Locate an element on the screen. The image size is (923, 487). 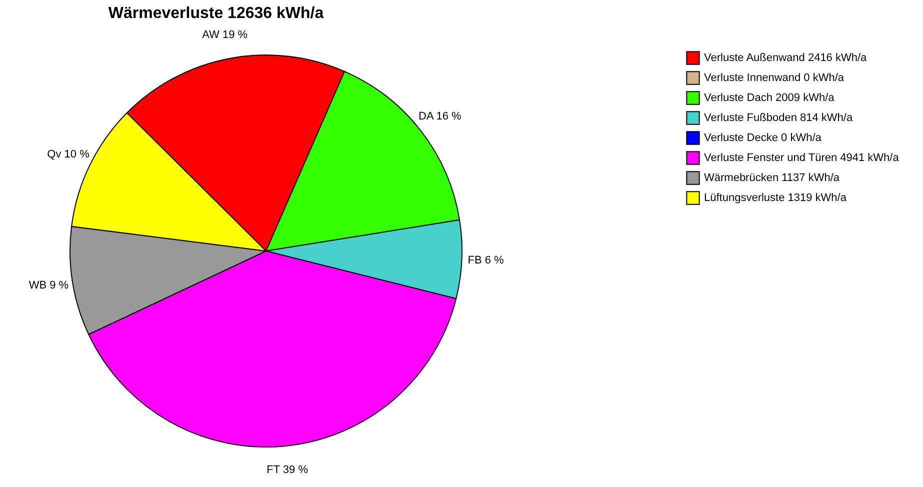
legend-label: Verluste Außenwand 2416 kWh/a is located at coordinates (786, 58).